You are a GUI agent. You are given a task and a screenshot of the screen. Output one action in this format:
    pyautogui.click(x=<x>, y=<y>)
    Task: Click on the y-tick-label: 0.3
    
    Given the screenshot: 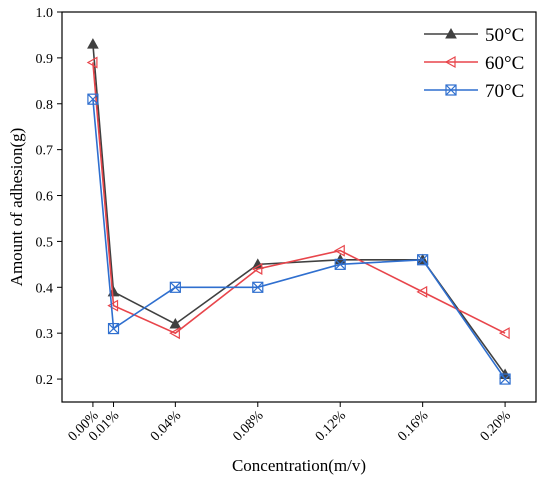 What is the action you would take?
    pyautogui.click(x=45, y=334)
    